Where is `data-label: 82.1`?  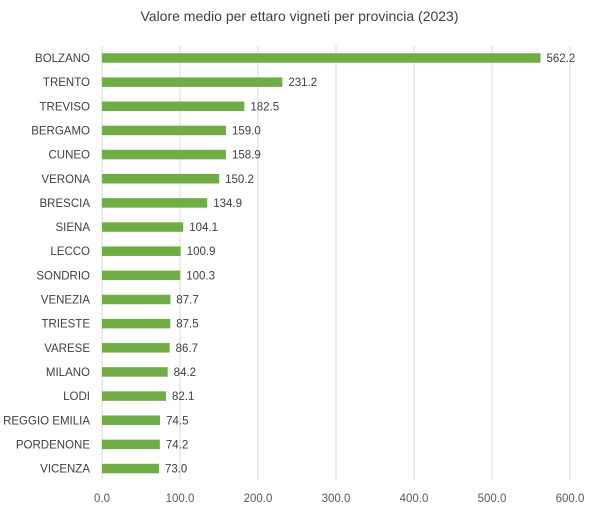 data-label: 82.1 is located at coordinates (183, 397).